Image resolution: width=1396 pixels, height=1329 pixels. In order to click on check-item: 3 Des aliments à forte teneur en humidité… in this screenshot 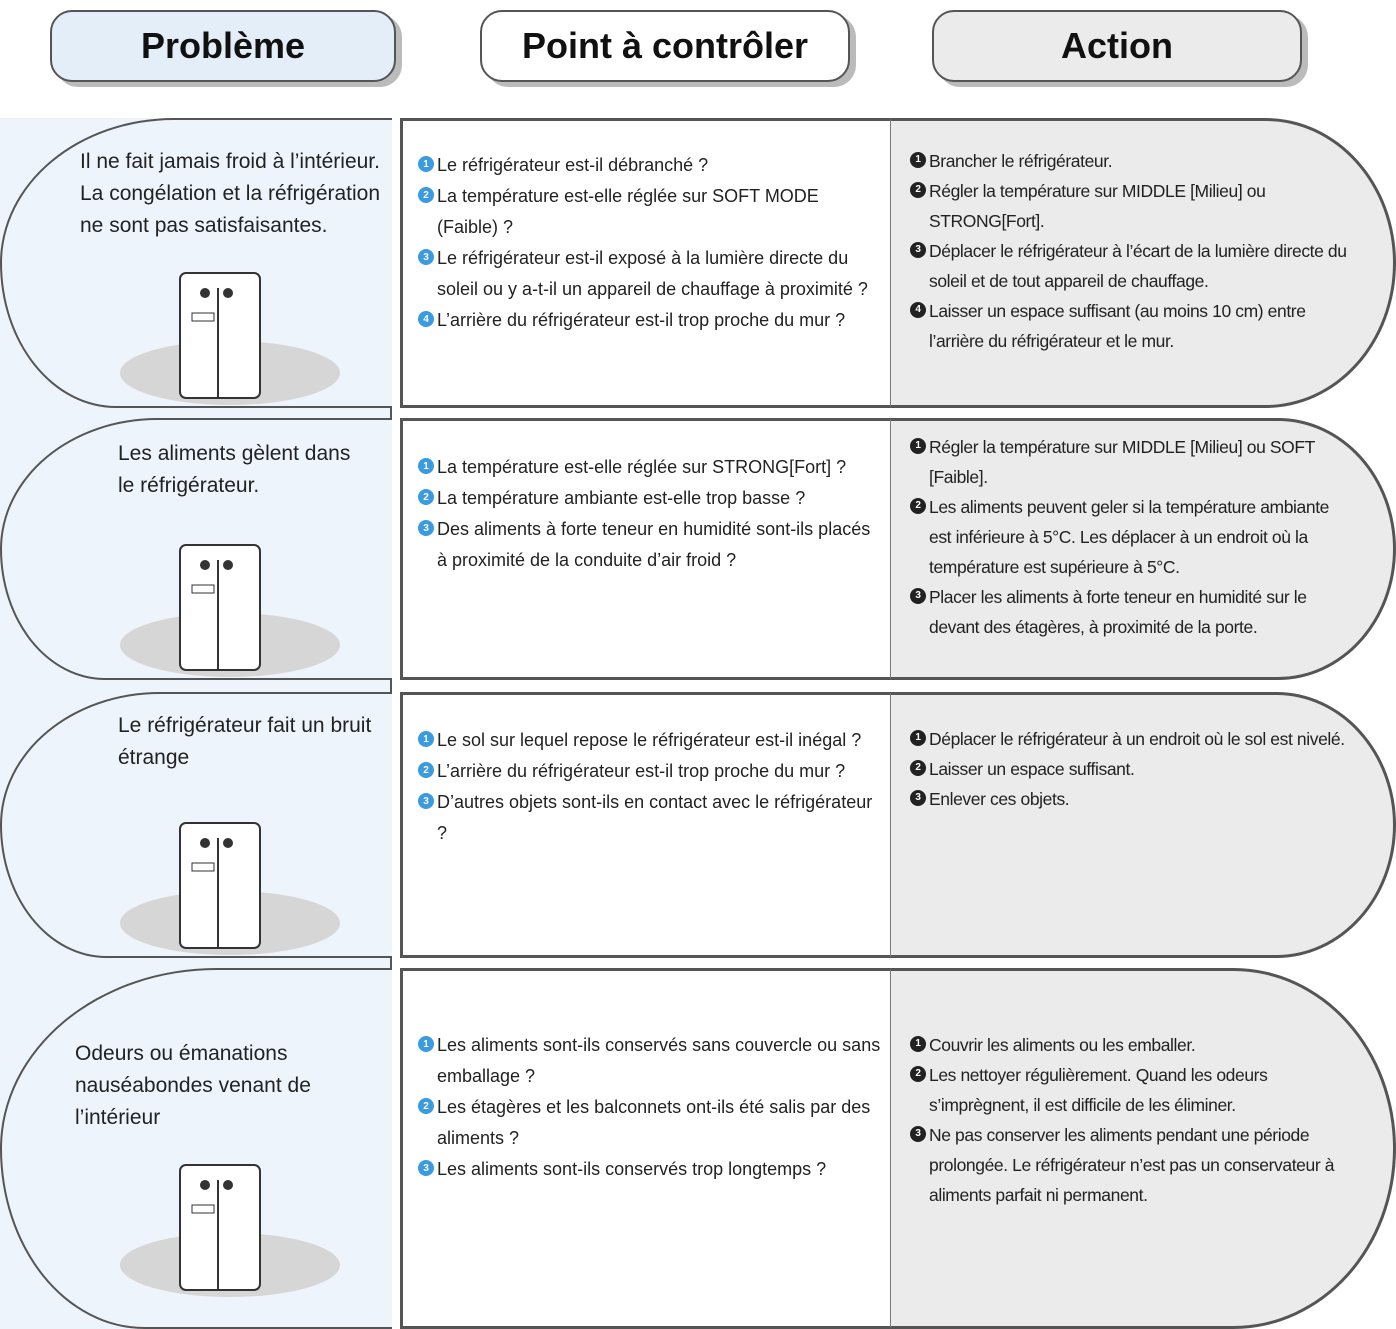, I will do `click(650, 545)`.